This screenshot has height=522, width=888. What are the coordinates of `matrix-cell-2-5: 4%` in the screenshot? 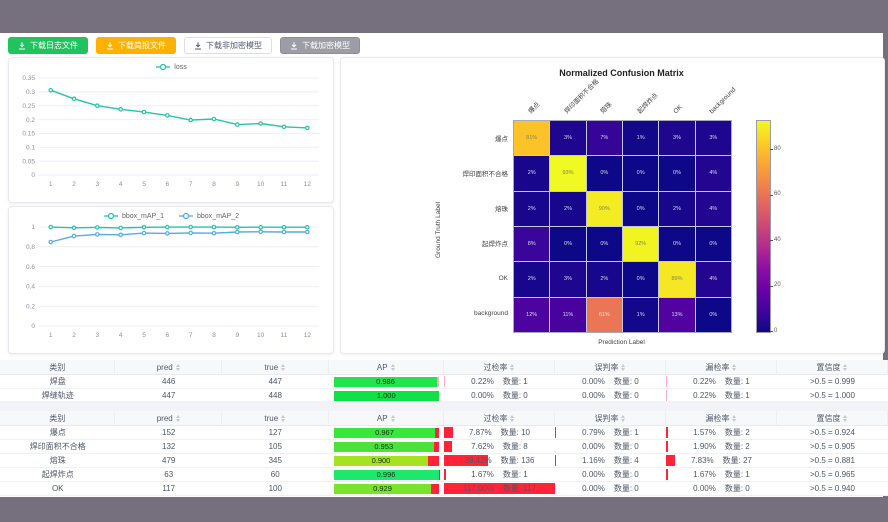 It's located at (713, 208).